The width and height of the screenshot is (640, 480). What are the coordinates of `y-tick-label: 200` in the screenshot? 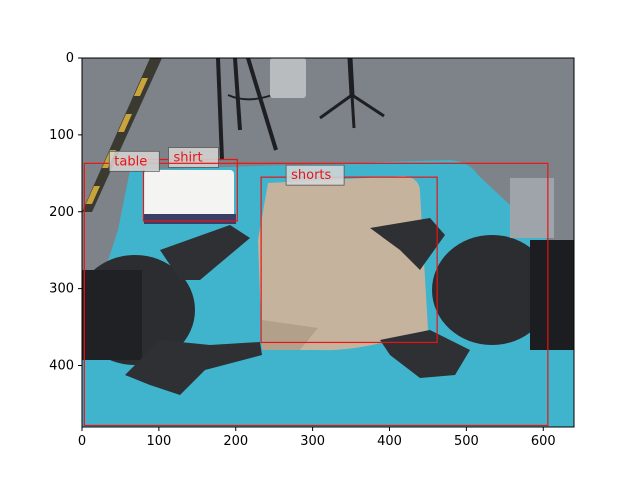 It's located at (61, 212).